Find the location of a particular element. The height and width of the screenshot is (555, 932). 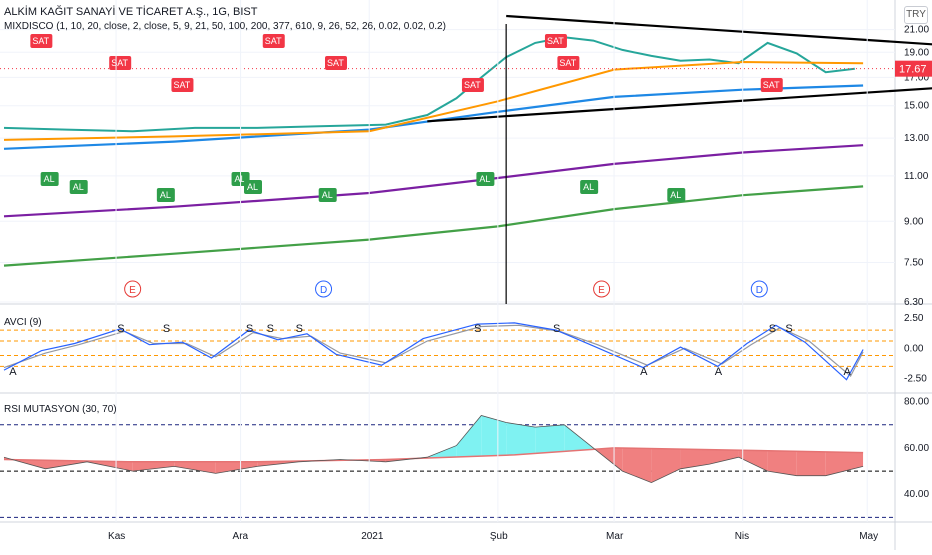

price-tick-label: 13.00 is located at coordinates (916, 138).